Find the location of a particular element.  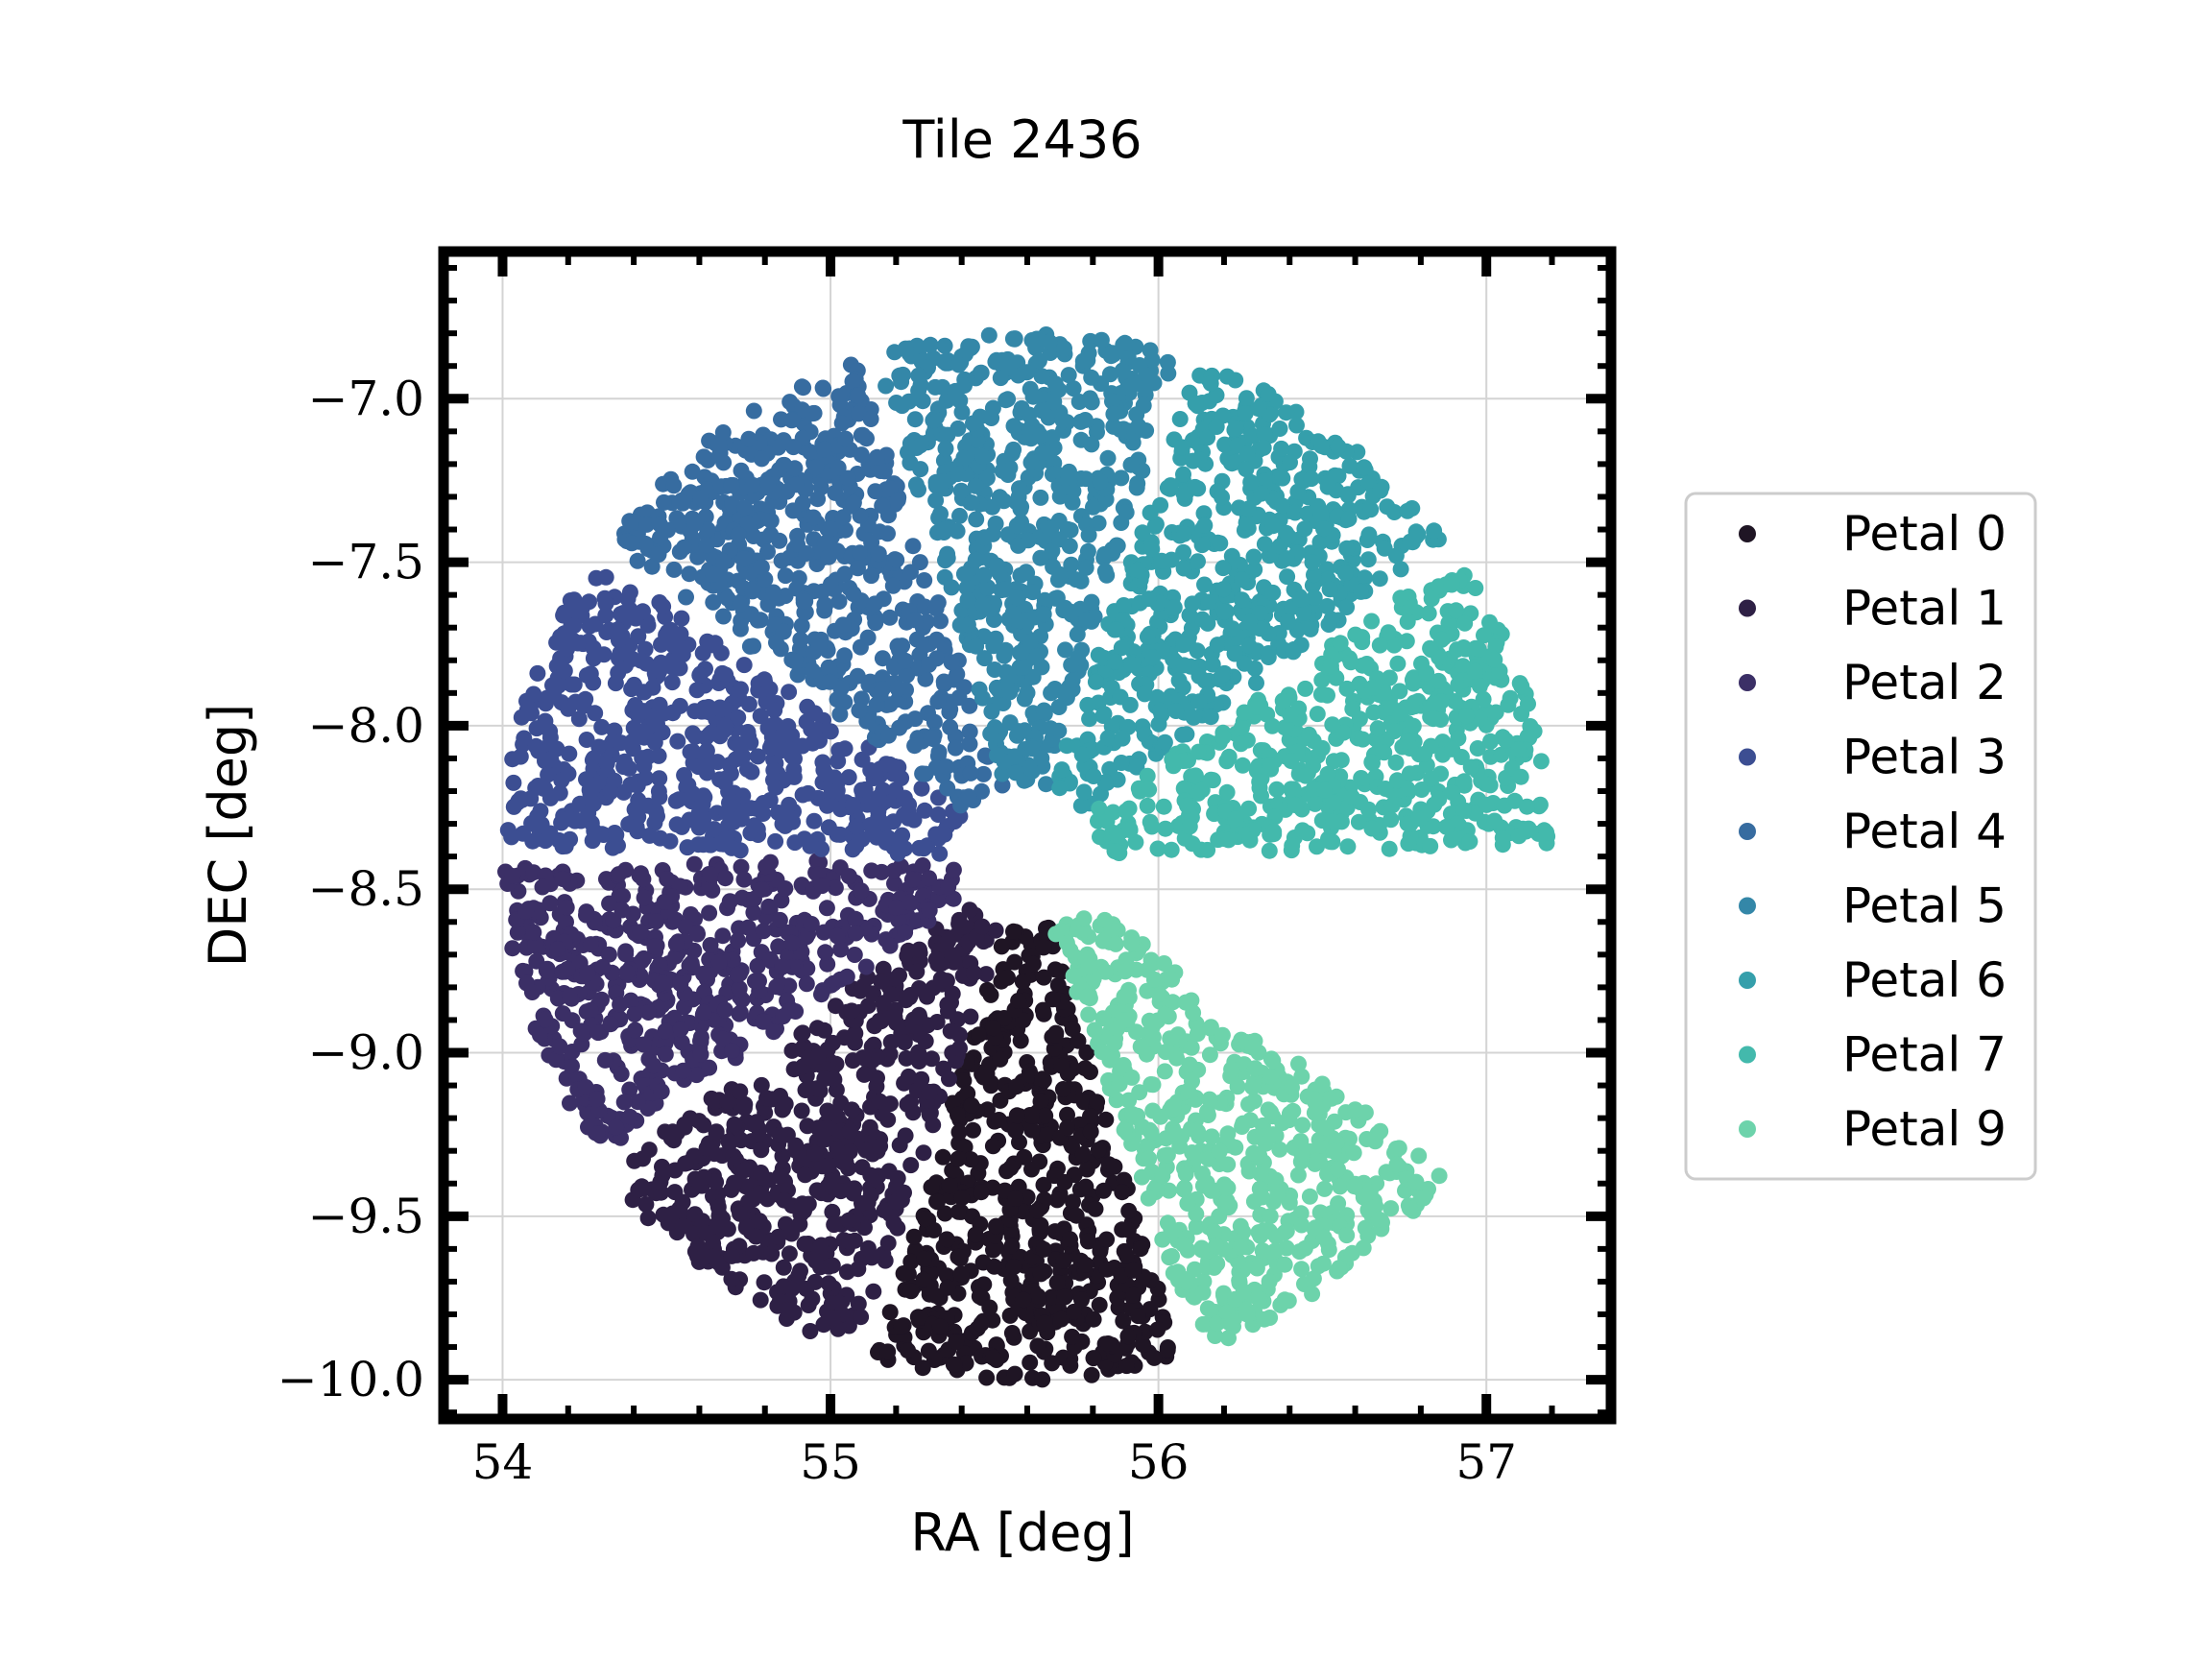

chart-title: Tile 2436 is located at coordinates (1022, 140).